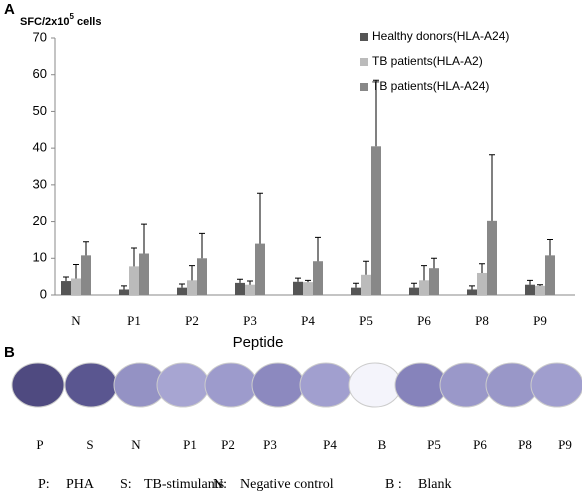  I want to click on well-label: P1, so click(190, 444).